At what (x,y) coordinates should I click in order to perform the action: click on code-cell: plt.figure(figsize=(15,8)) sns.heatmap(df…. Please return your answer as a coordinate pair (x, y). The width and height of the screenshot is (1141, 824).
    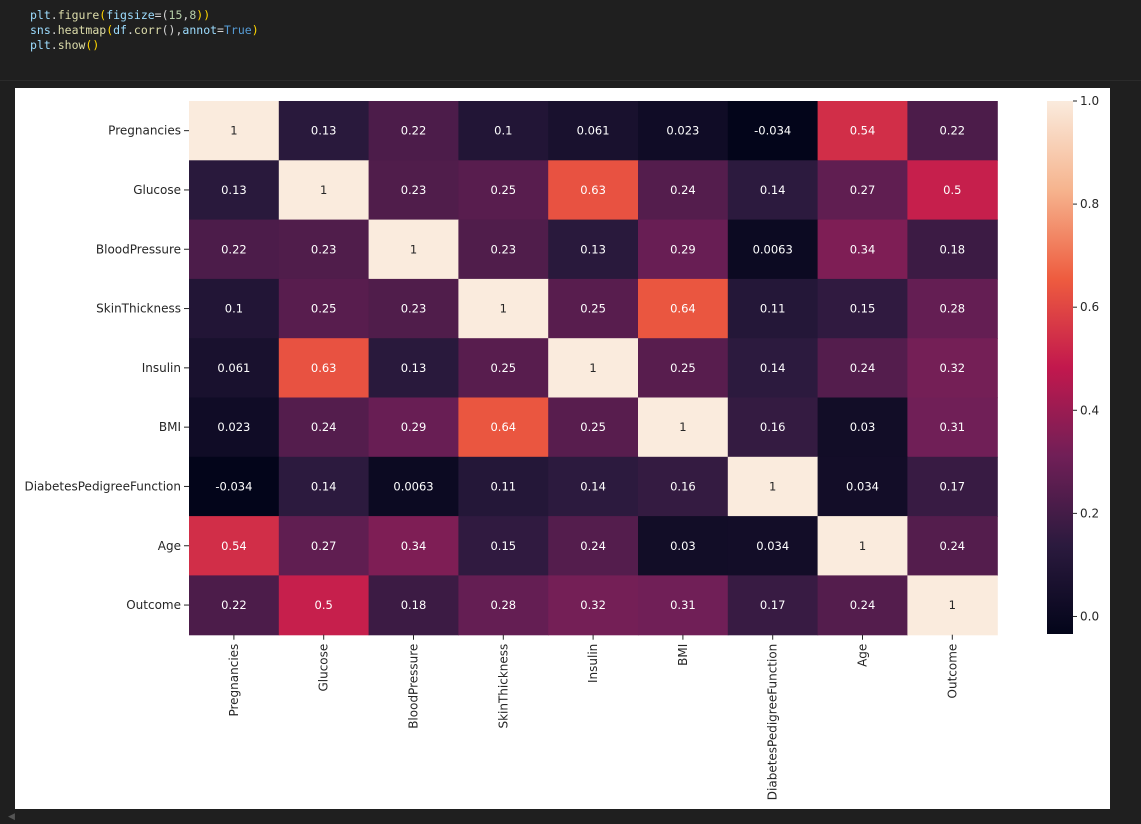
    Looking at the image, I should click on (570, 40).